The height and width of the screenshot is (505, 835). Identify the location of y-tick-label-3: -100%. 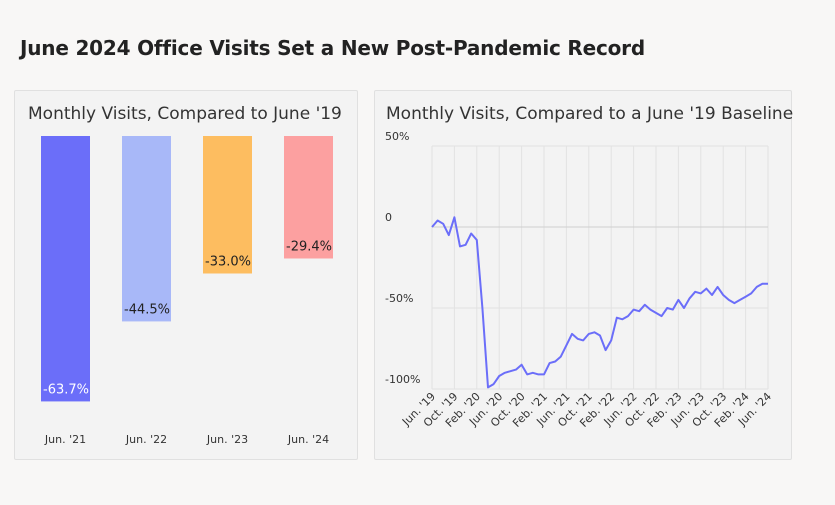
(402, 379).